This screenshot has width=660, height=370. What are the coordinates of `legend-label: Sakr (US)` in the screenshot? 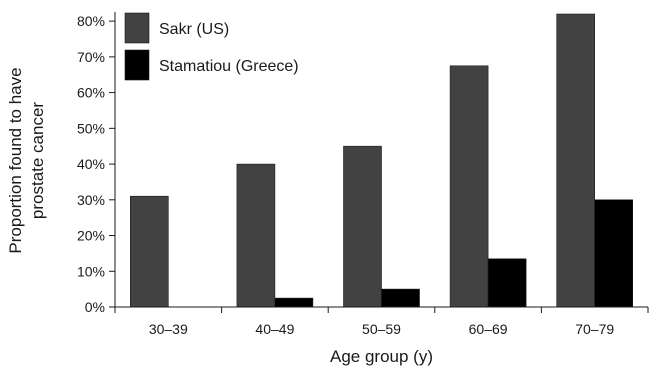 It's located at (194, 29).